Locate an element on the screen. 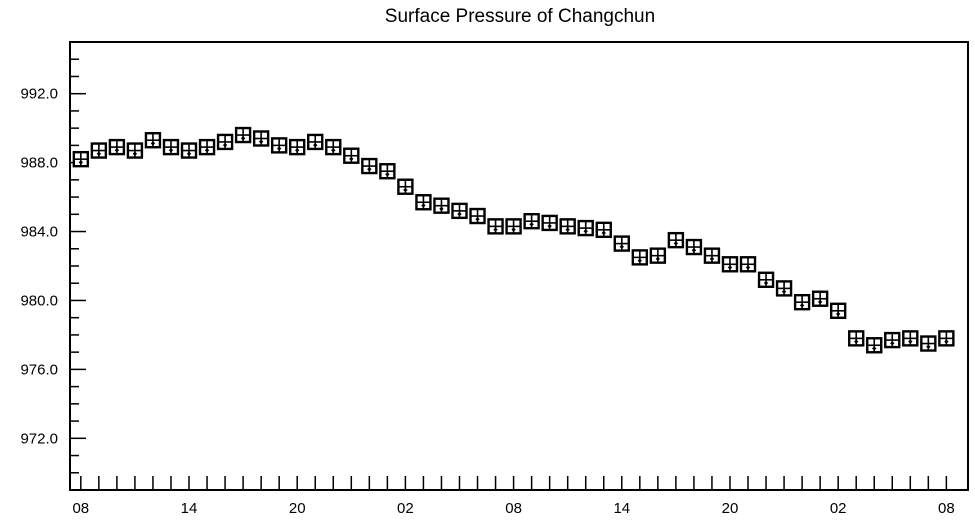 This screenshot has height=520, width=975. y-axis: 972.0 976.0 980.0 984.0 988.0 992.0 is located at coordinates (53, 266).